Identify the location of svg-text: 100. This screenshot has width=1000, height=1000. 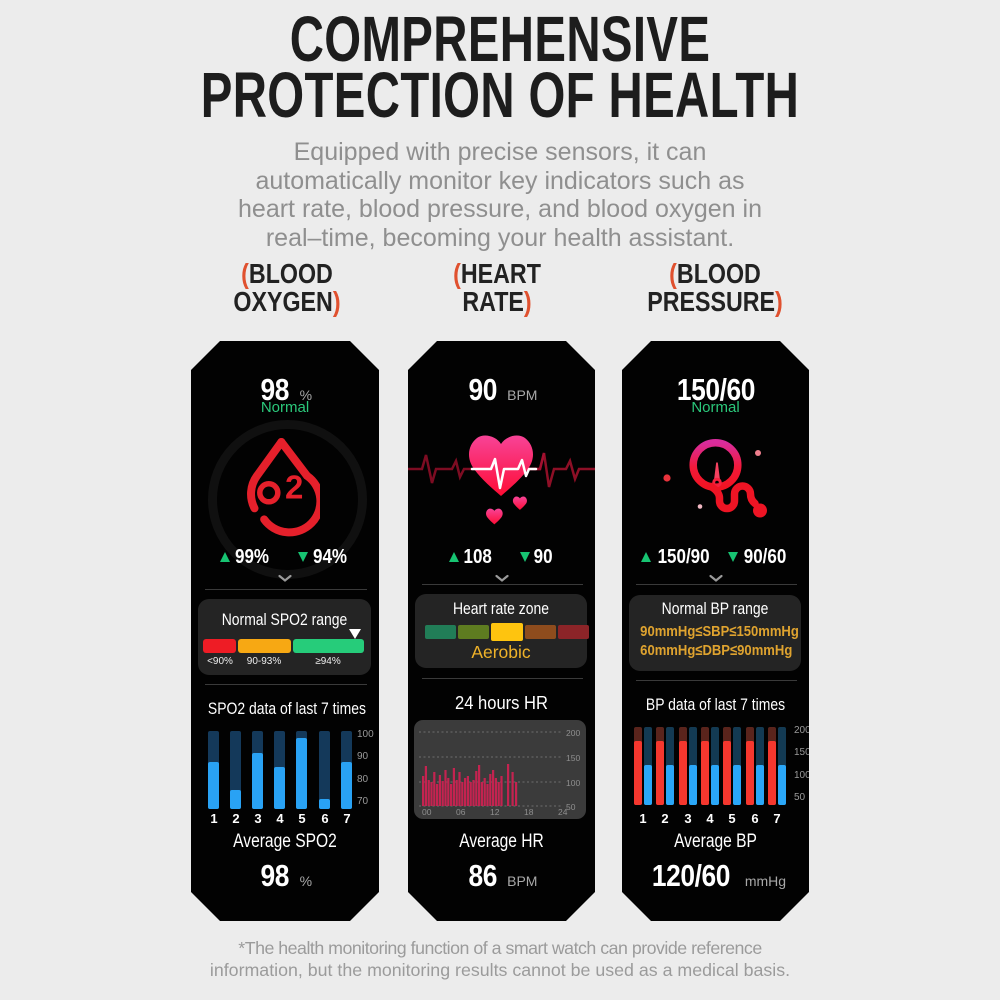
(573, 783).